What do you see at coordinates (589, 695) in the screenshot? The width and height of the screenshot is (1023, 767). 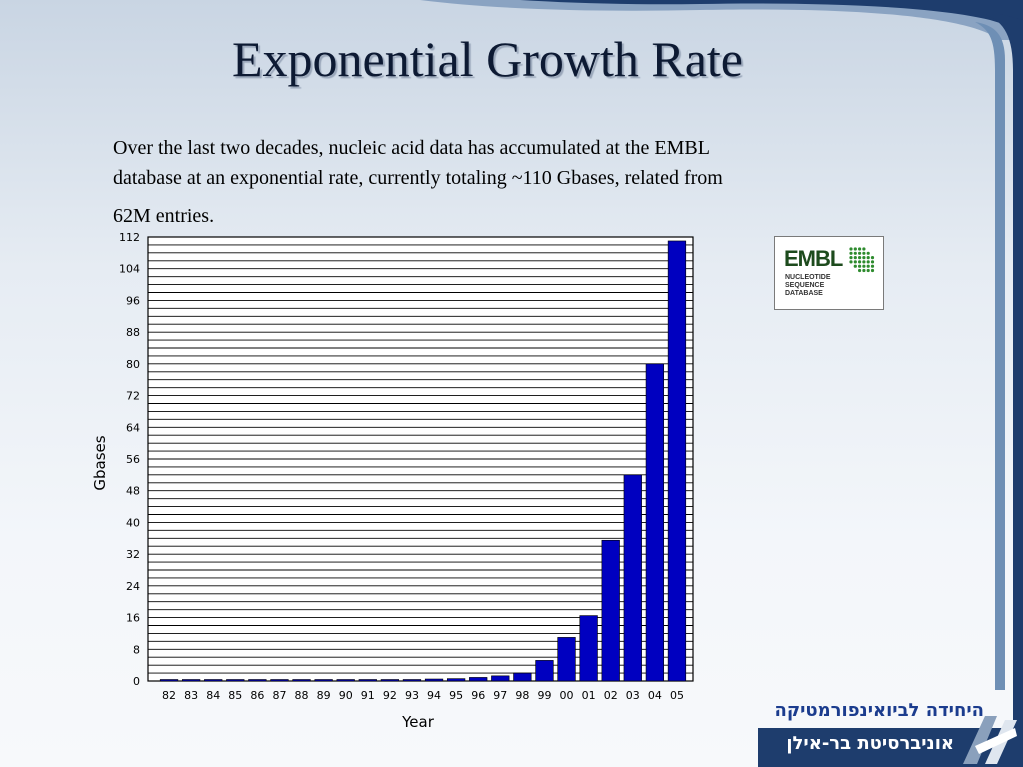 I see `x-tick-label: 01` at bounding box center [589, 695].